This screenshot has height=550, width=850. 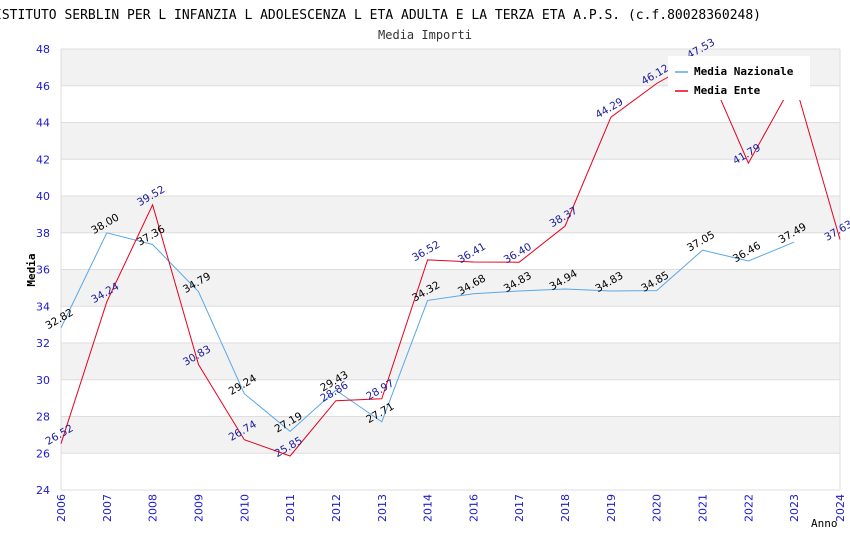 I want to click on x-tick-label: 2013, so click(x=382, y=508).